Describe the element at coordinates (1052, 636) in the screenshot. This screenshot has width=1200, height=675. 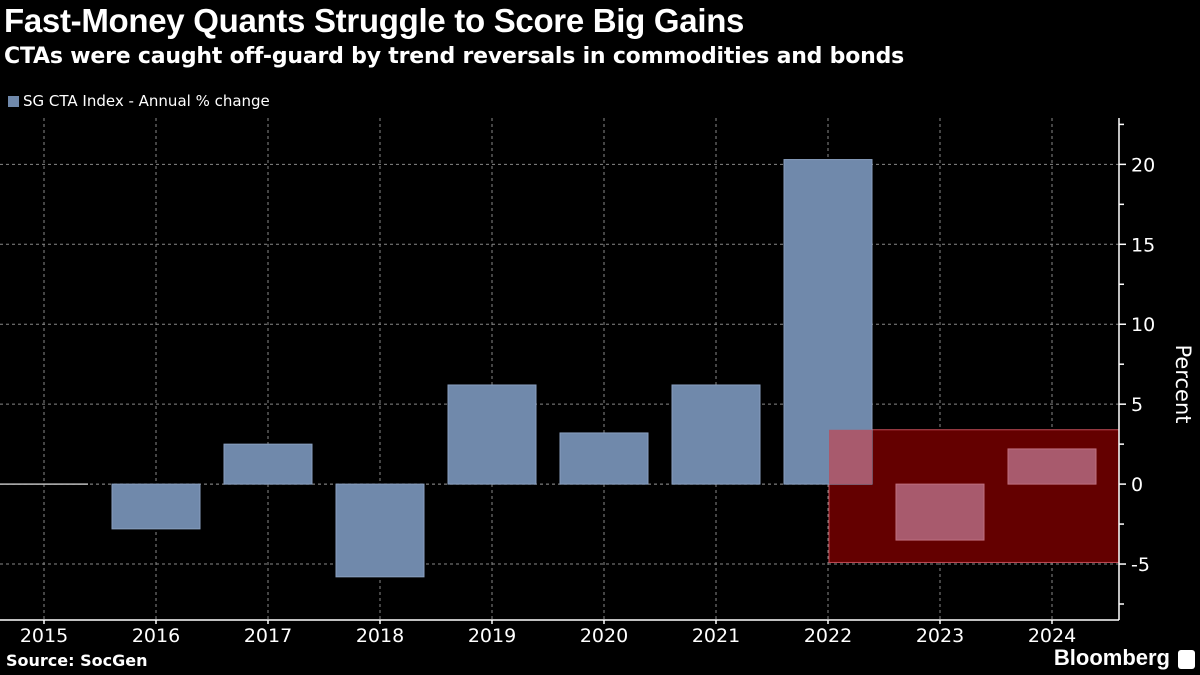
I see `x-tick-label: 2024` at that location.